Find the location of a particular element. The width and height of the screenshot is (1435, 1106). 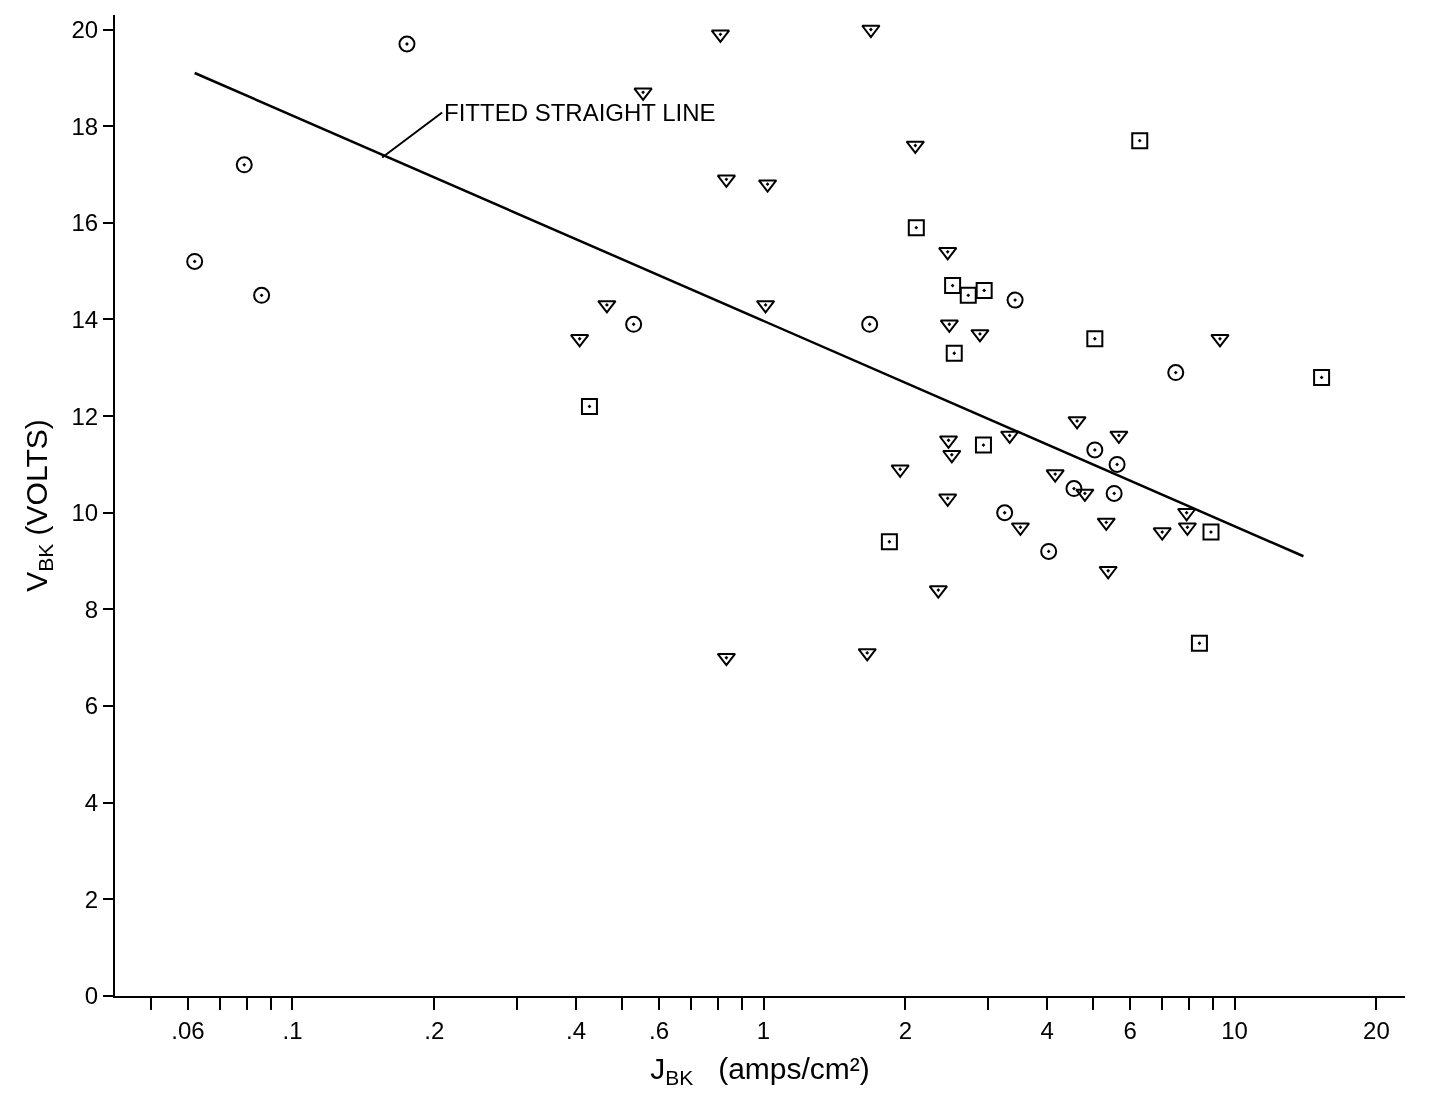

x-tick-label: 4 is located at coordinates (1047, 1030).